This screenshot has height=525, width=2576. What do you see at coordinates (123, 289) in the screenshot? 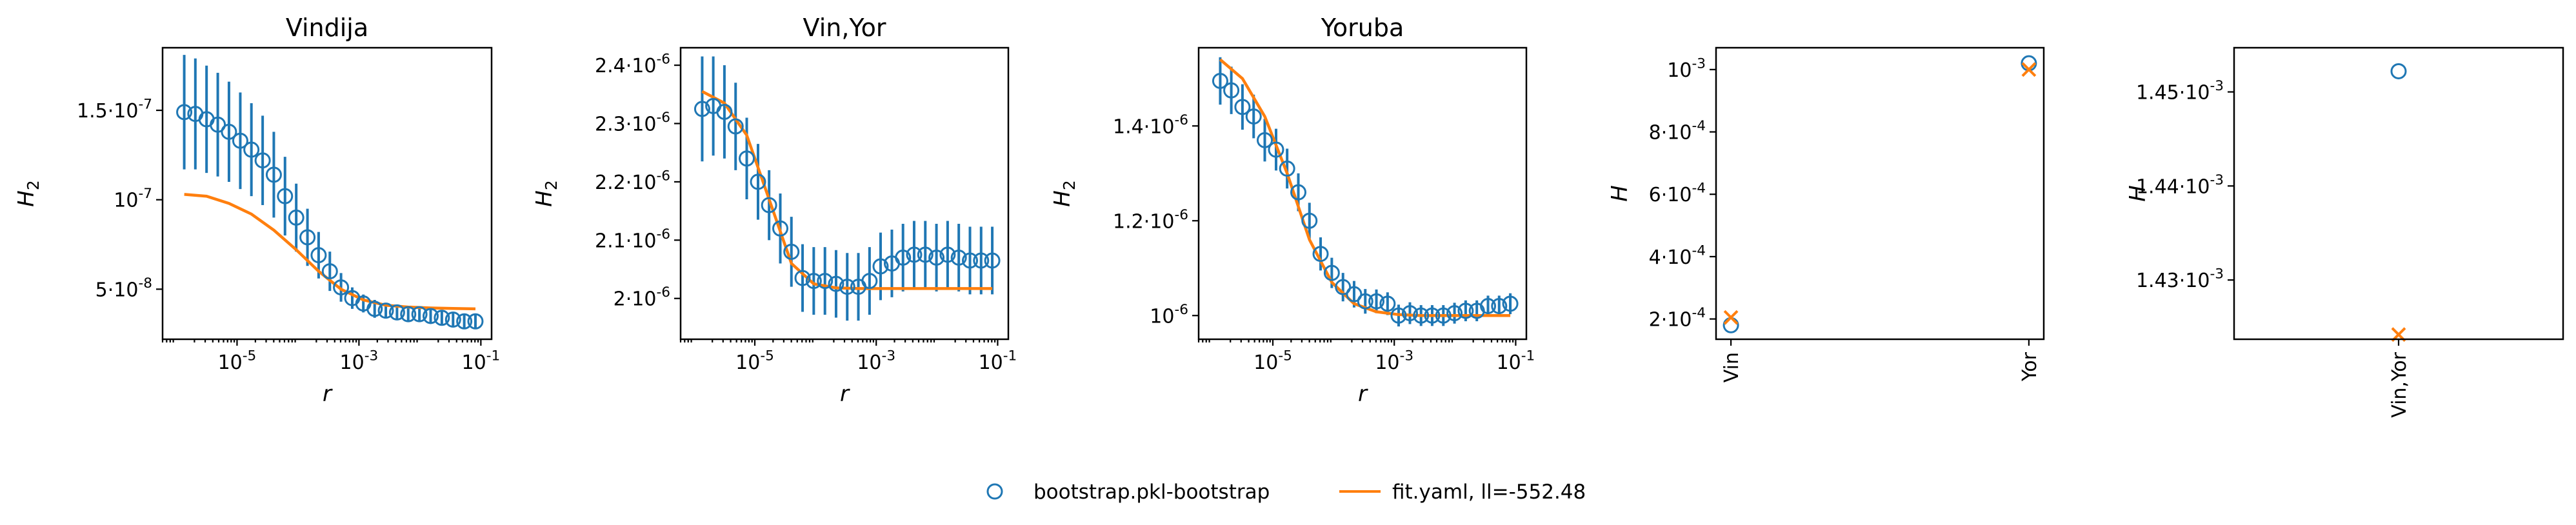
I see `y-tick-label: 5·10-8​` at bounding box center [123, 289].